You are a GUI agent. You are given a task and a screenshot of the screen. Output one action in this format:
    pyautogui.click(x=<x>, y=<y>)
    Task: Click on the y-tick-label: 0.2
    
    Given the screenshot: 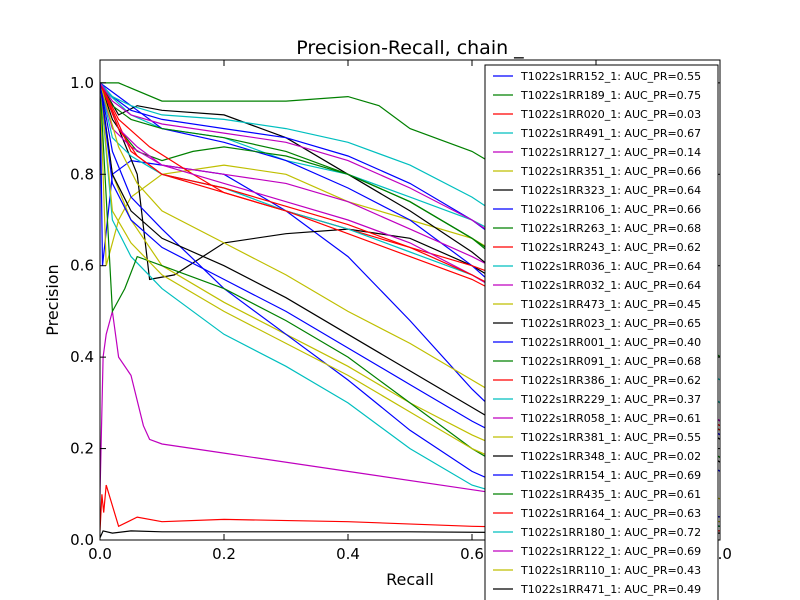 What is the action you would take?
    pyautogui.click(x=82, y=449)
    